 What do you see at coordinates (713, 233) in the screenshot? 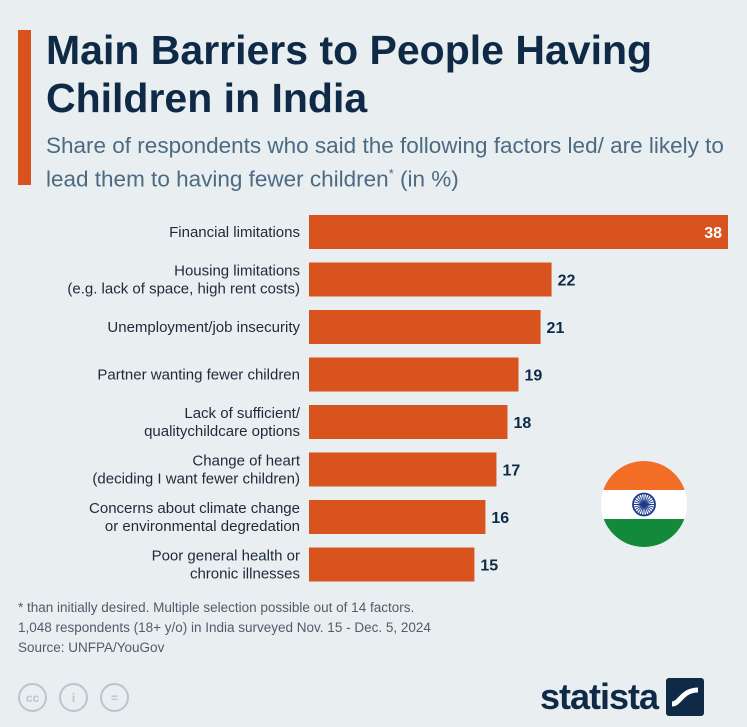
I see `data-label: 38` at bounding box center [713, 233].